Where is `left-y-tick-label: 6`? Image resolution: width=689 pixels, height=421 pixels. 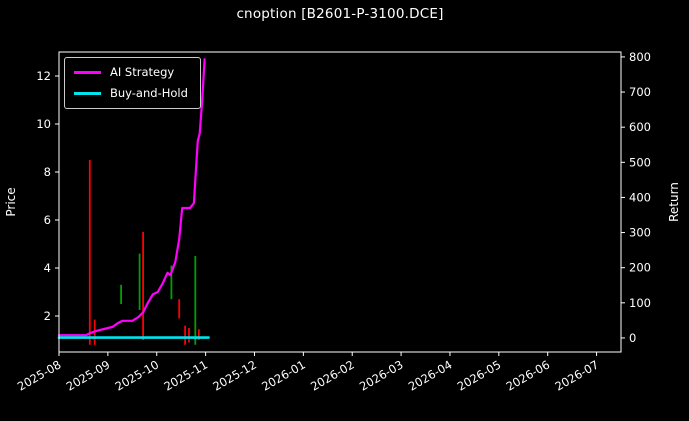
left-y-tick-label: 6 is located at coordinates (47, 220).